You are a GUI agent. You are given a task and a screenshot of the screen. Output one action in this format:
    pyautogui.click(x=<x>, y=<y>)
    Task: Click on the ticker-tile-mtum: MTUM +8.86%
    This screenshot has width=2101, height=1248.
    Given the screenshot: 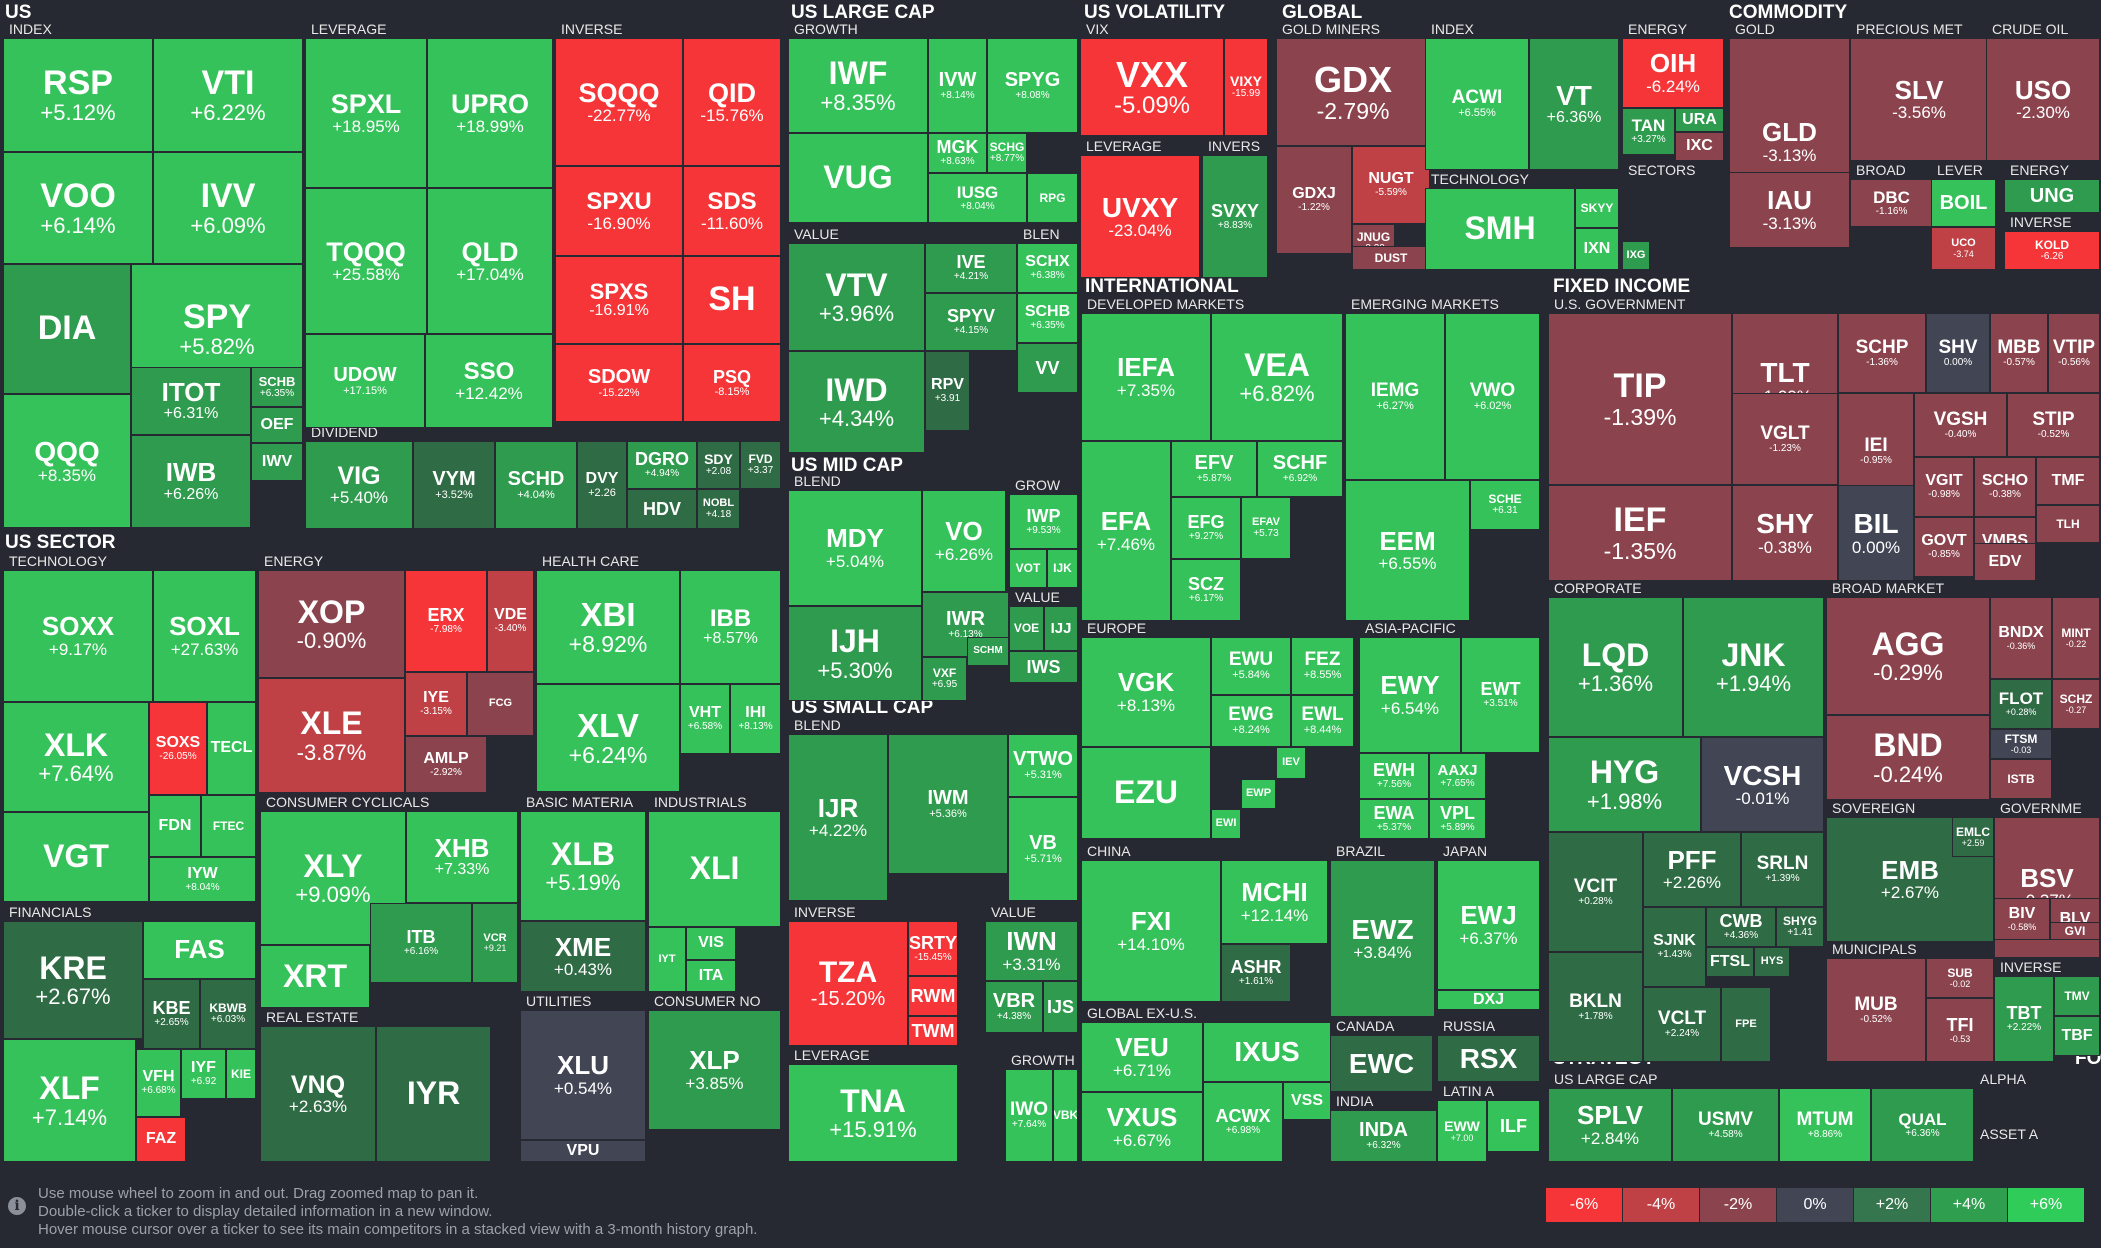 What is the action you would take?
    pyautogui.click(x=1825, y=1125)
    